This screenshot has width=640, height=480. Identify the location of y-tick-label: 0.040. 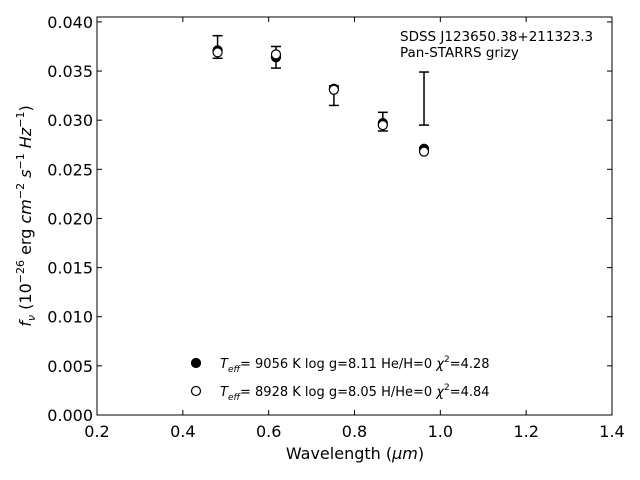
(70, 22).